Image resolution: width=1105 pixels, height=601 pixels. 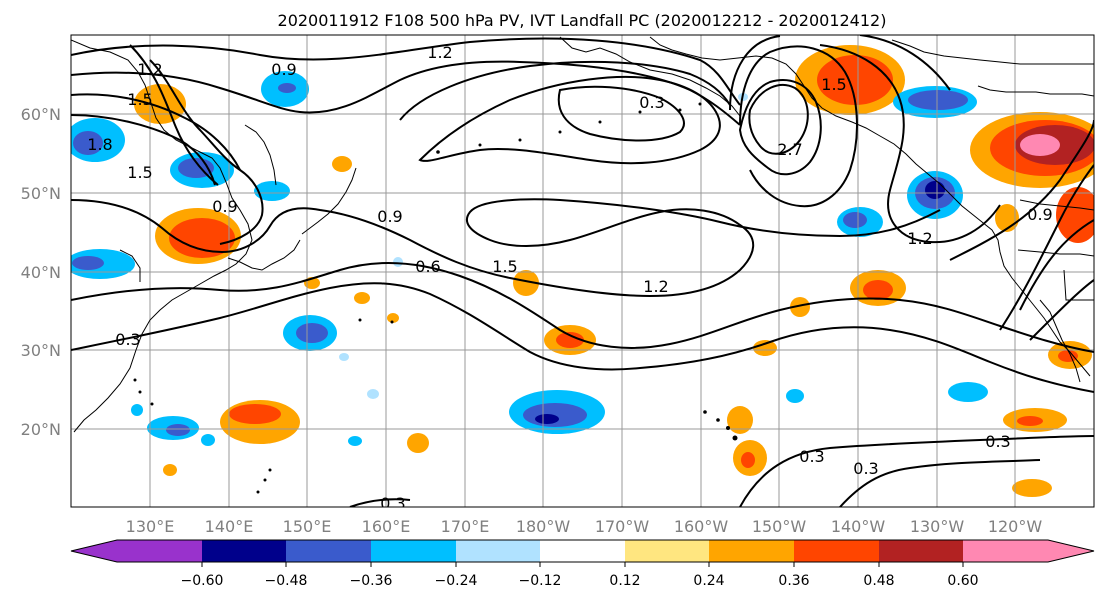 I want to click on lon-label: 140°W, so click(x=858, y=526).